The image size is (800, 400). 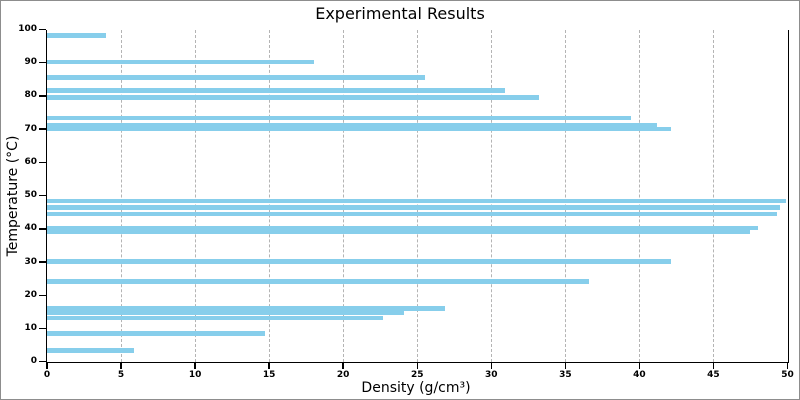 What do you see at coordinates (30, 195) in the screenshot?
I see `y-tick-label: 50` at bounding box center [30, 195].